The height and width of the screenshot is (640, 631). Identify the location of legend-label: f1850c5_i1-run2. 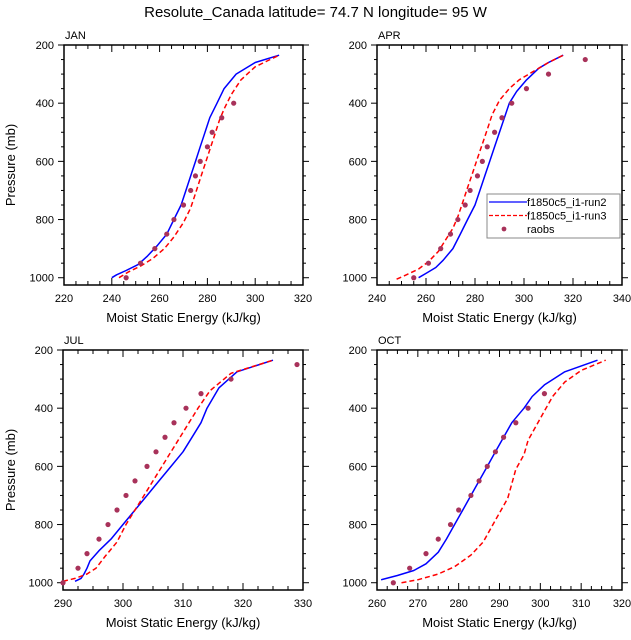
(567, 203).